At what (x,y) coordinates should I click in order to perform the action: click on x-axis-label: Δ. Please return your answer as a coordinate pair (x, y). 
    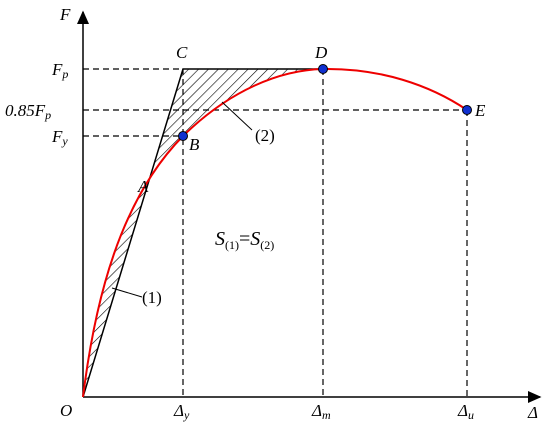
    Looking at the image, I should click on (532, 412).